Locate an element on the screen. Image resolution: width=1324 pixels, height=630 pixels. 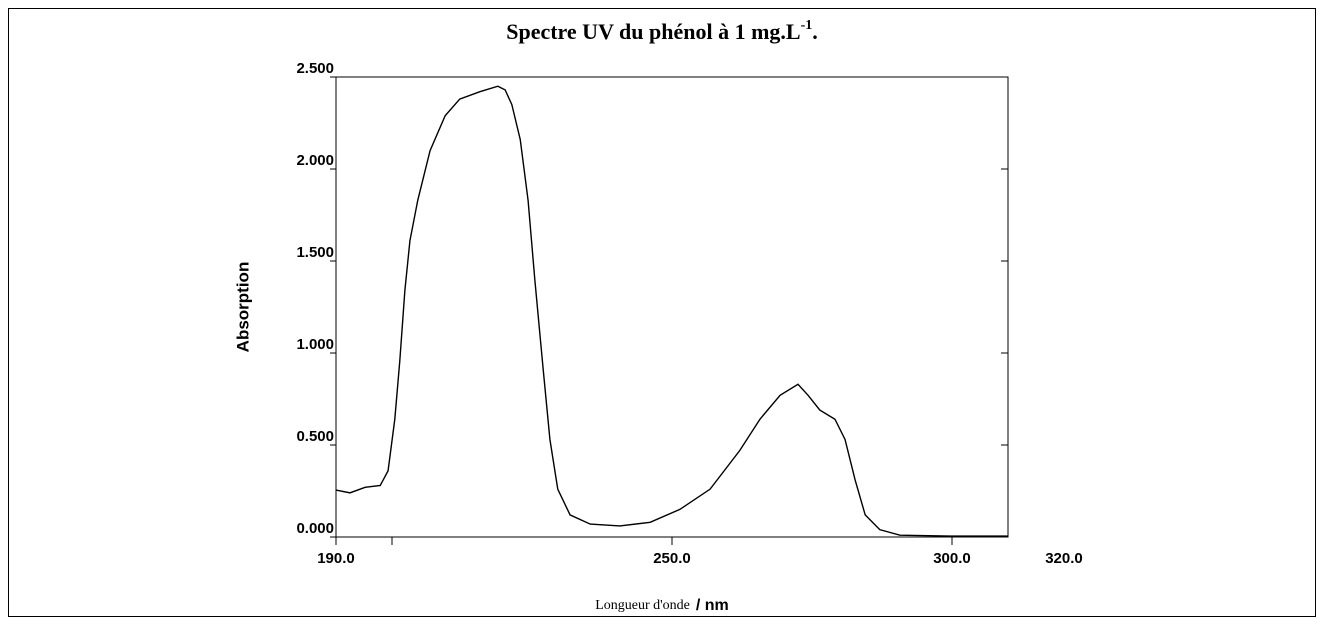
y-tick-label: 0.500 is located at coordinates (315, 436).